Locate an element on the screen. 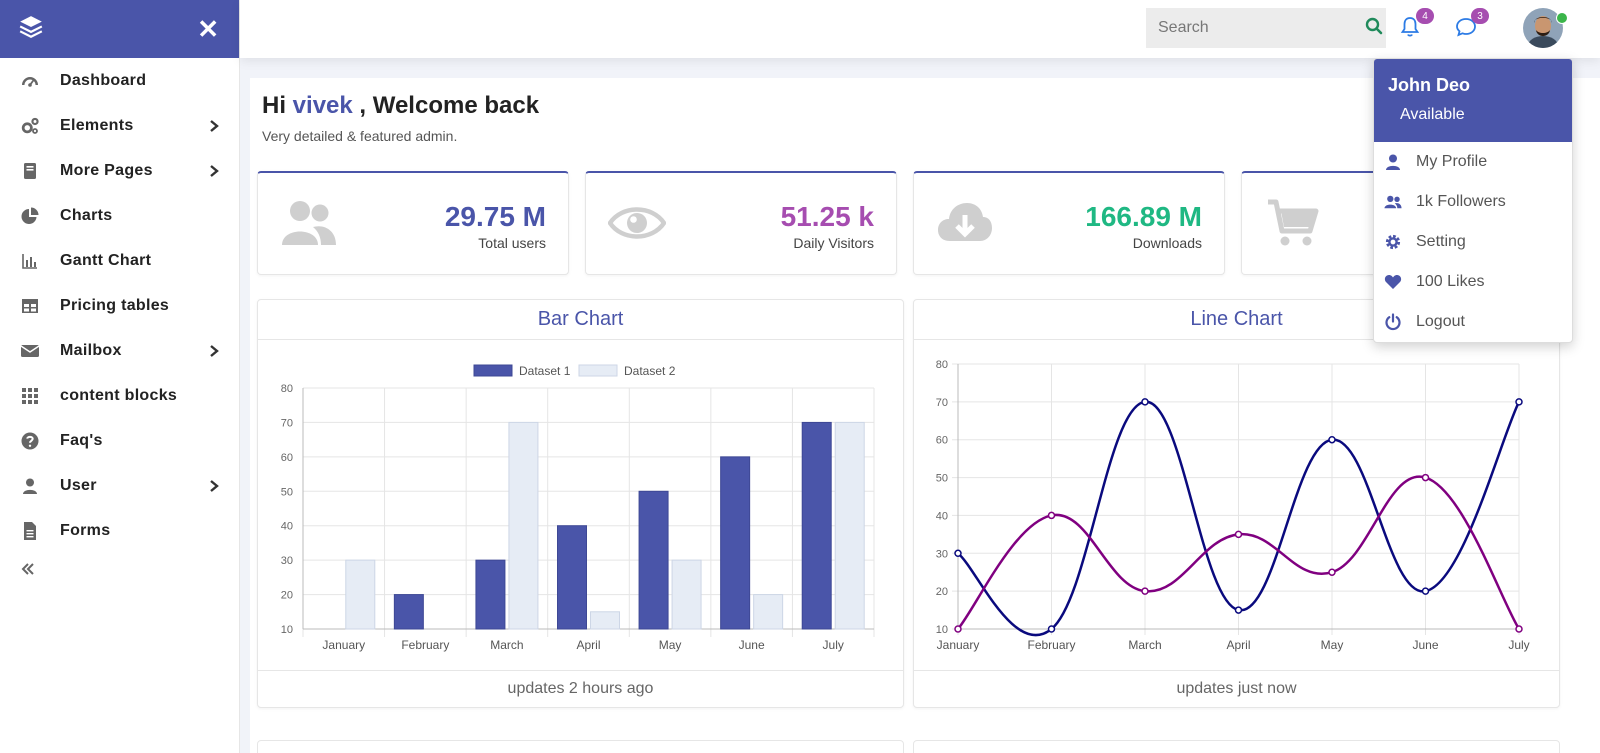  chevron-right-icon is located at coordinates (214, 171).